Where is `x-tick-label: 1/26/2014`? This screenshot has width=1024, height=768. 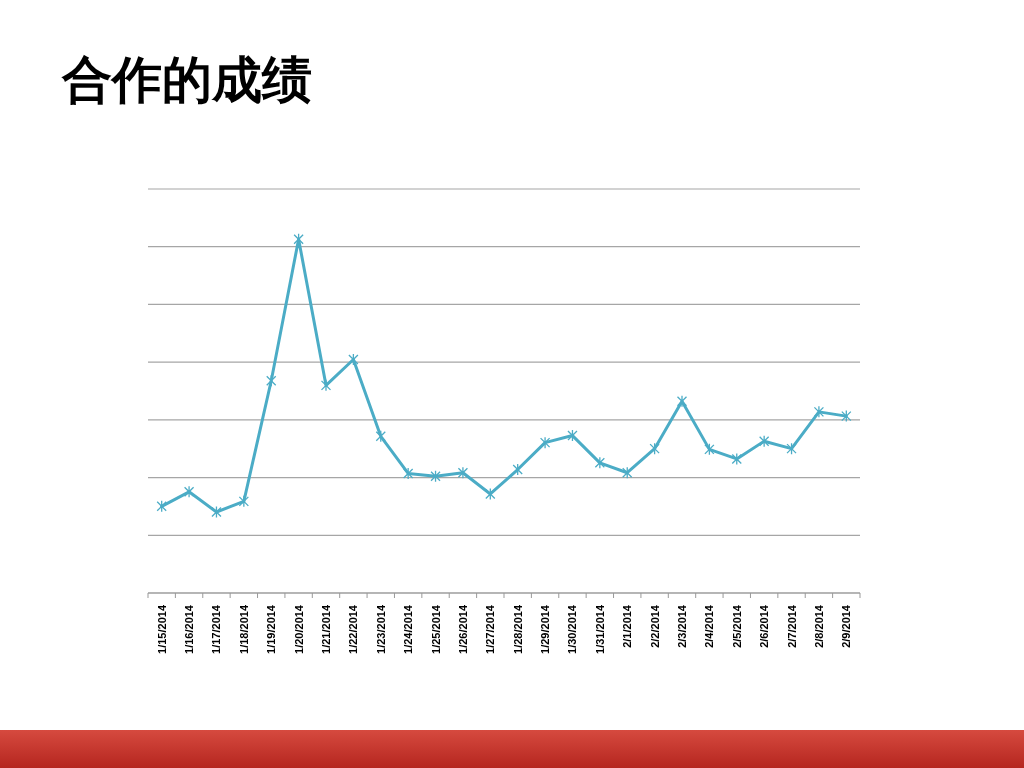
x-tick-label: 1/26/2014 is located at coordinates (462, 629).